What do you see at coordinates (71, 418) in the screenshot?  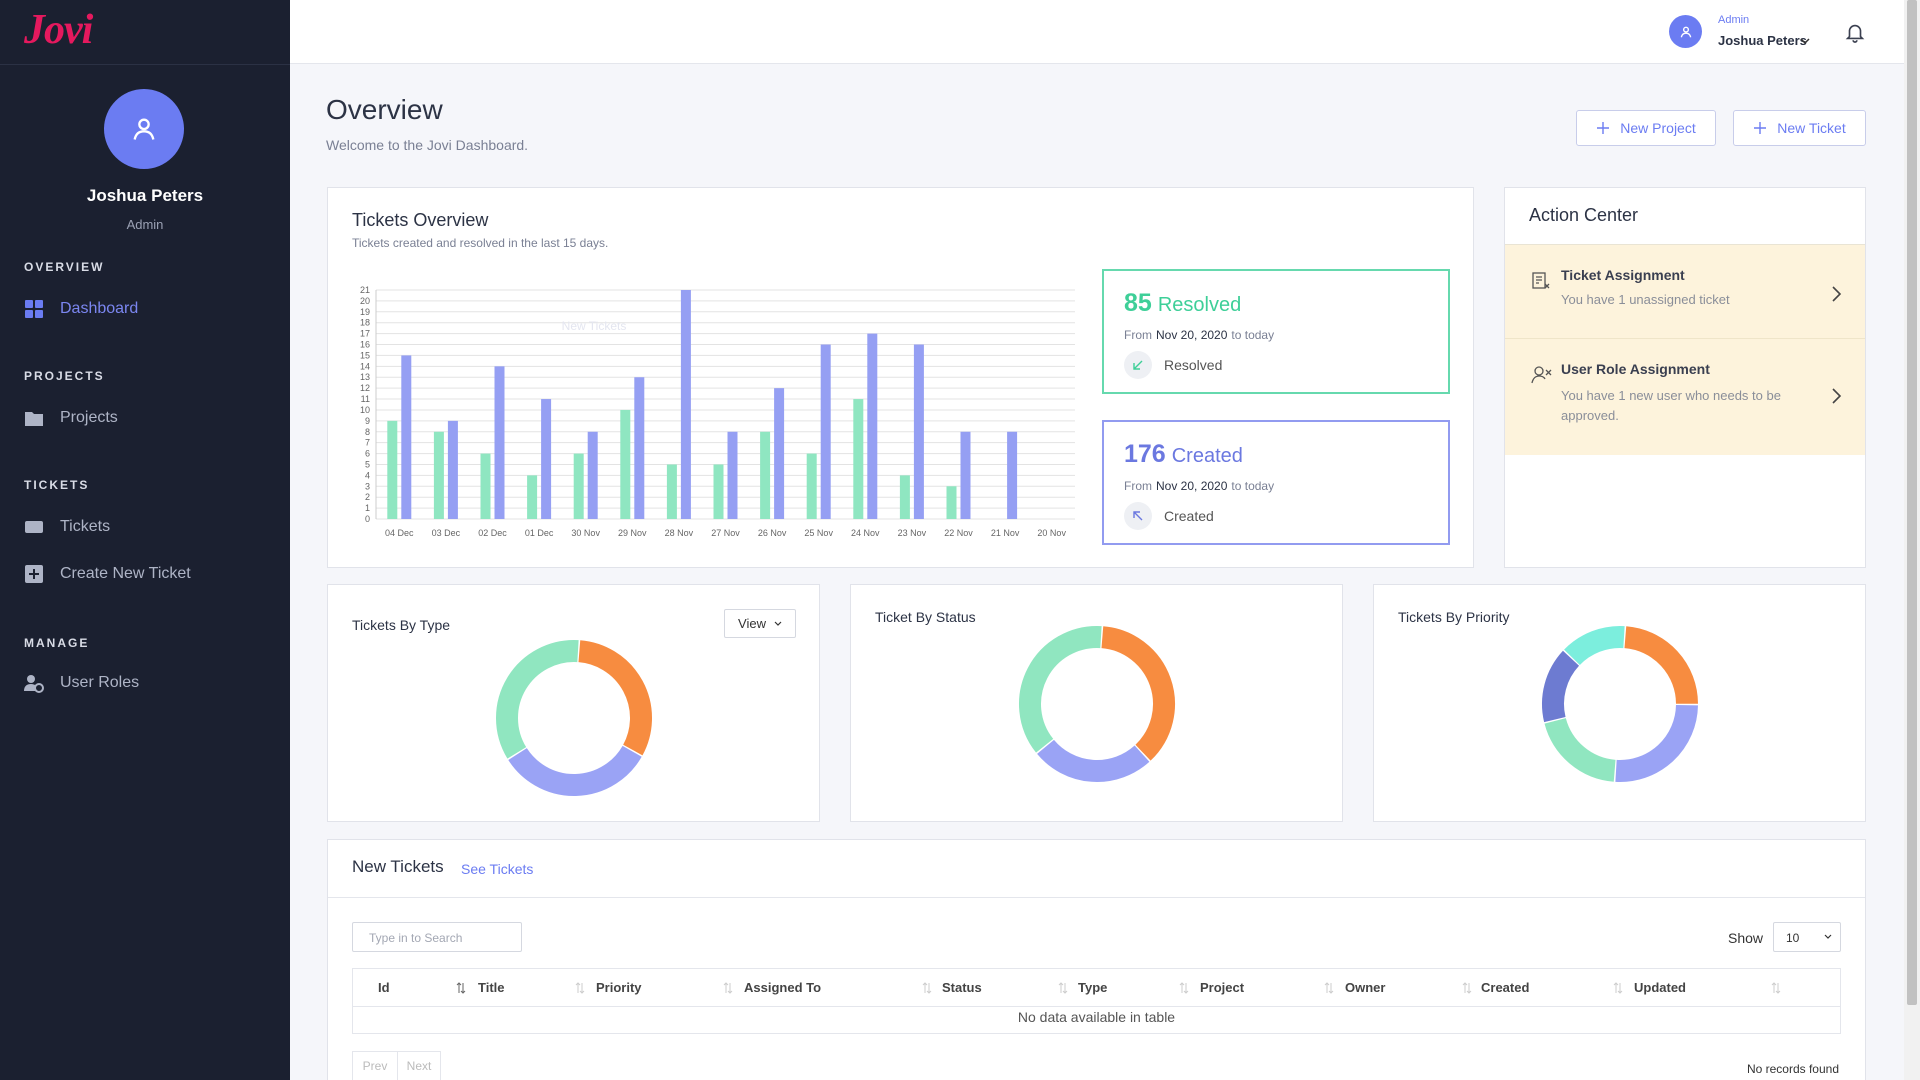 I see `nav-item: Projects` at bounding box center [71, 418].